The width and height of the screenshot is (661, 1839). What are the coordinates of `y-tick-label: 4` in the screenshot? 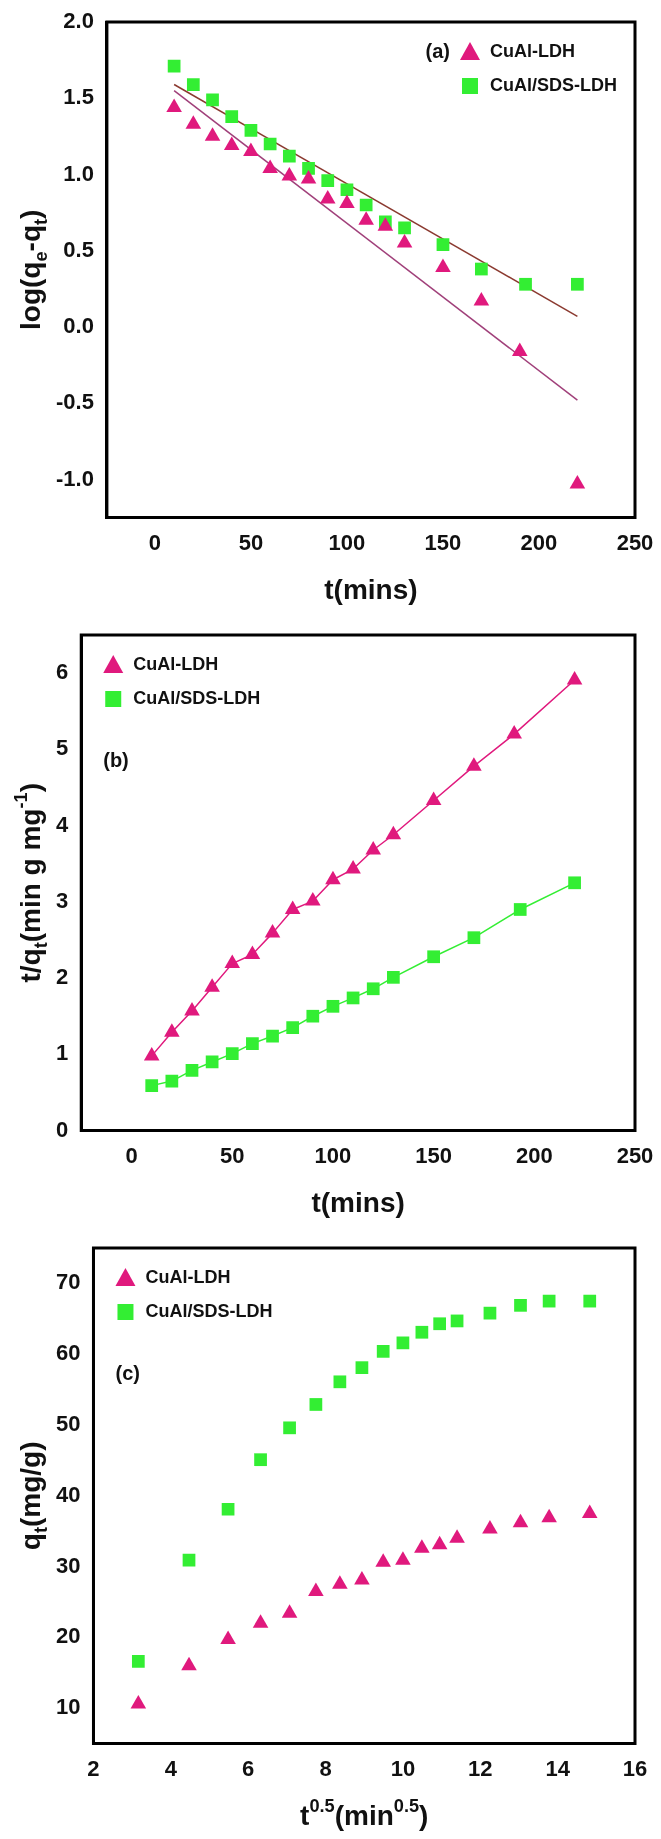 It's located at (62, 824).